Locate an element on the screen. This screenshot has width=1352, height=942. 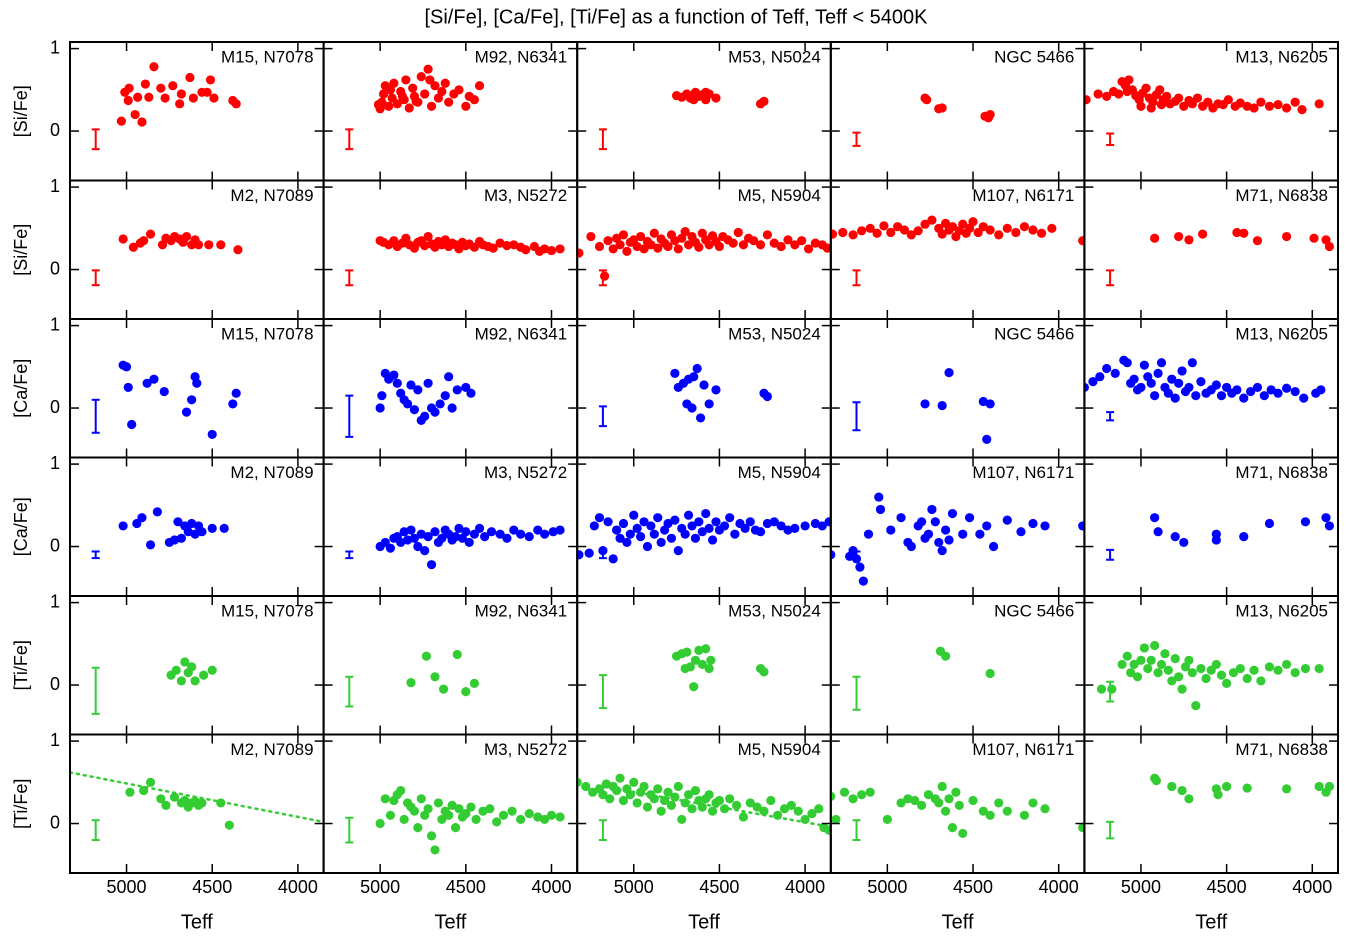
panel-label: M92, N6341 is located at coordinates (521, 56).